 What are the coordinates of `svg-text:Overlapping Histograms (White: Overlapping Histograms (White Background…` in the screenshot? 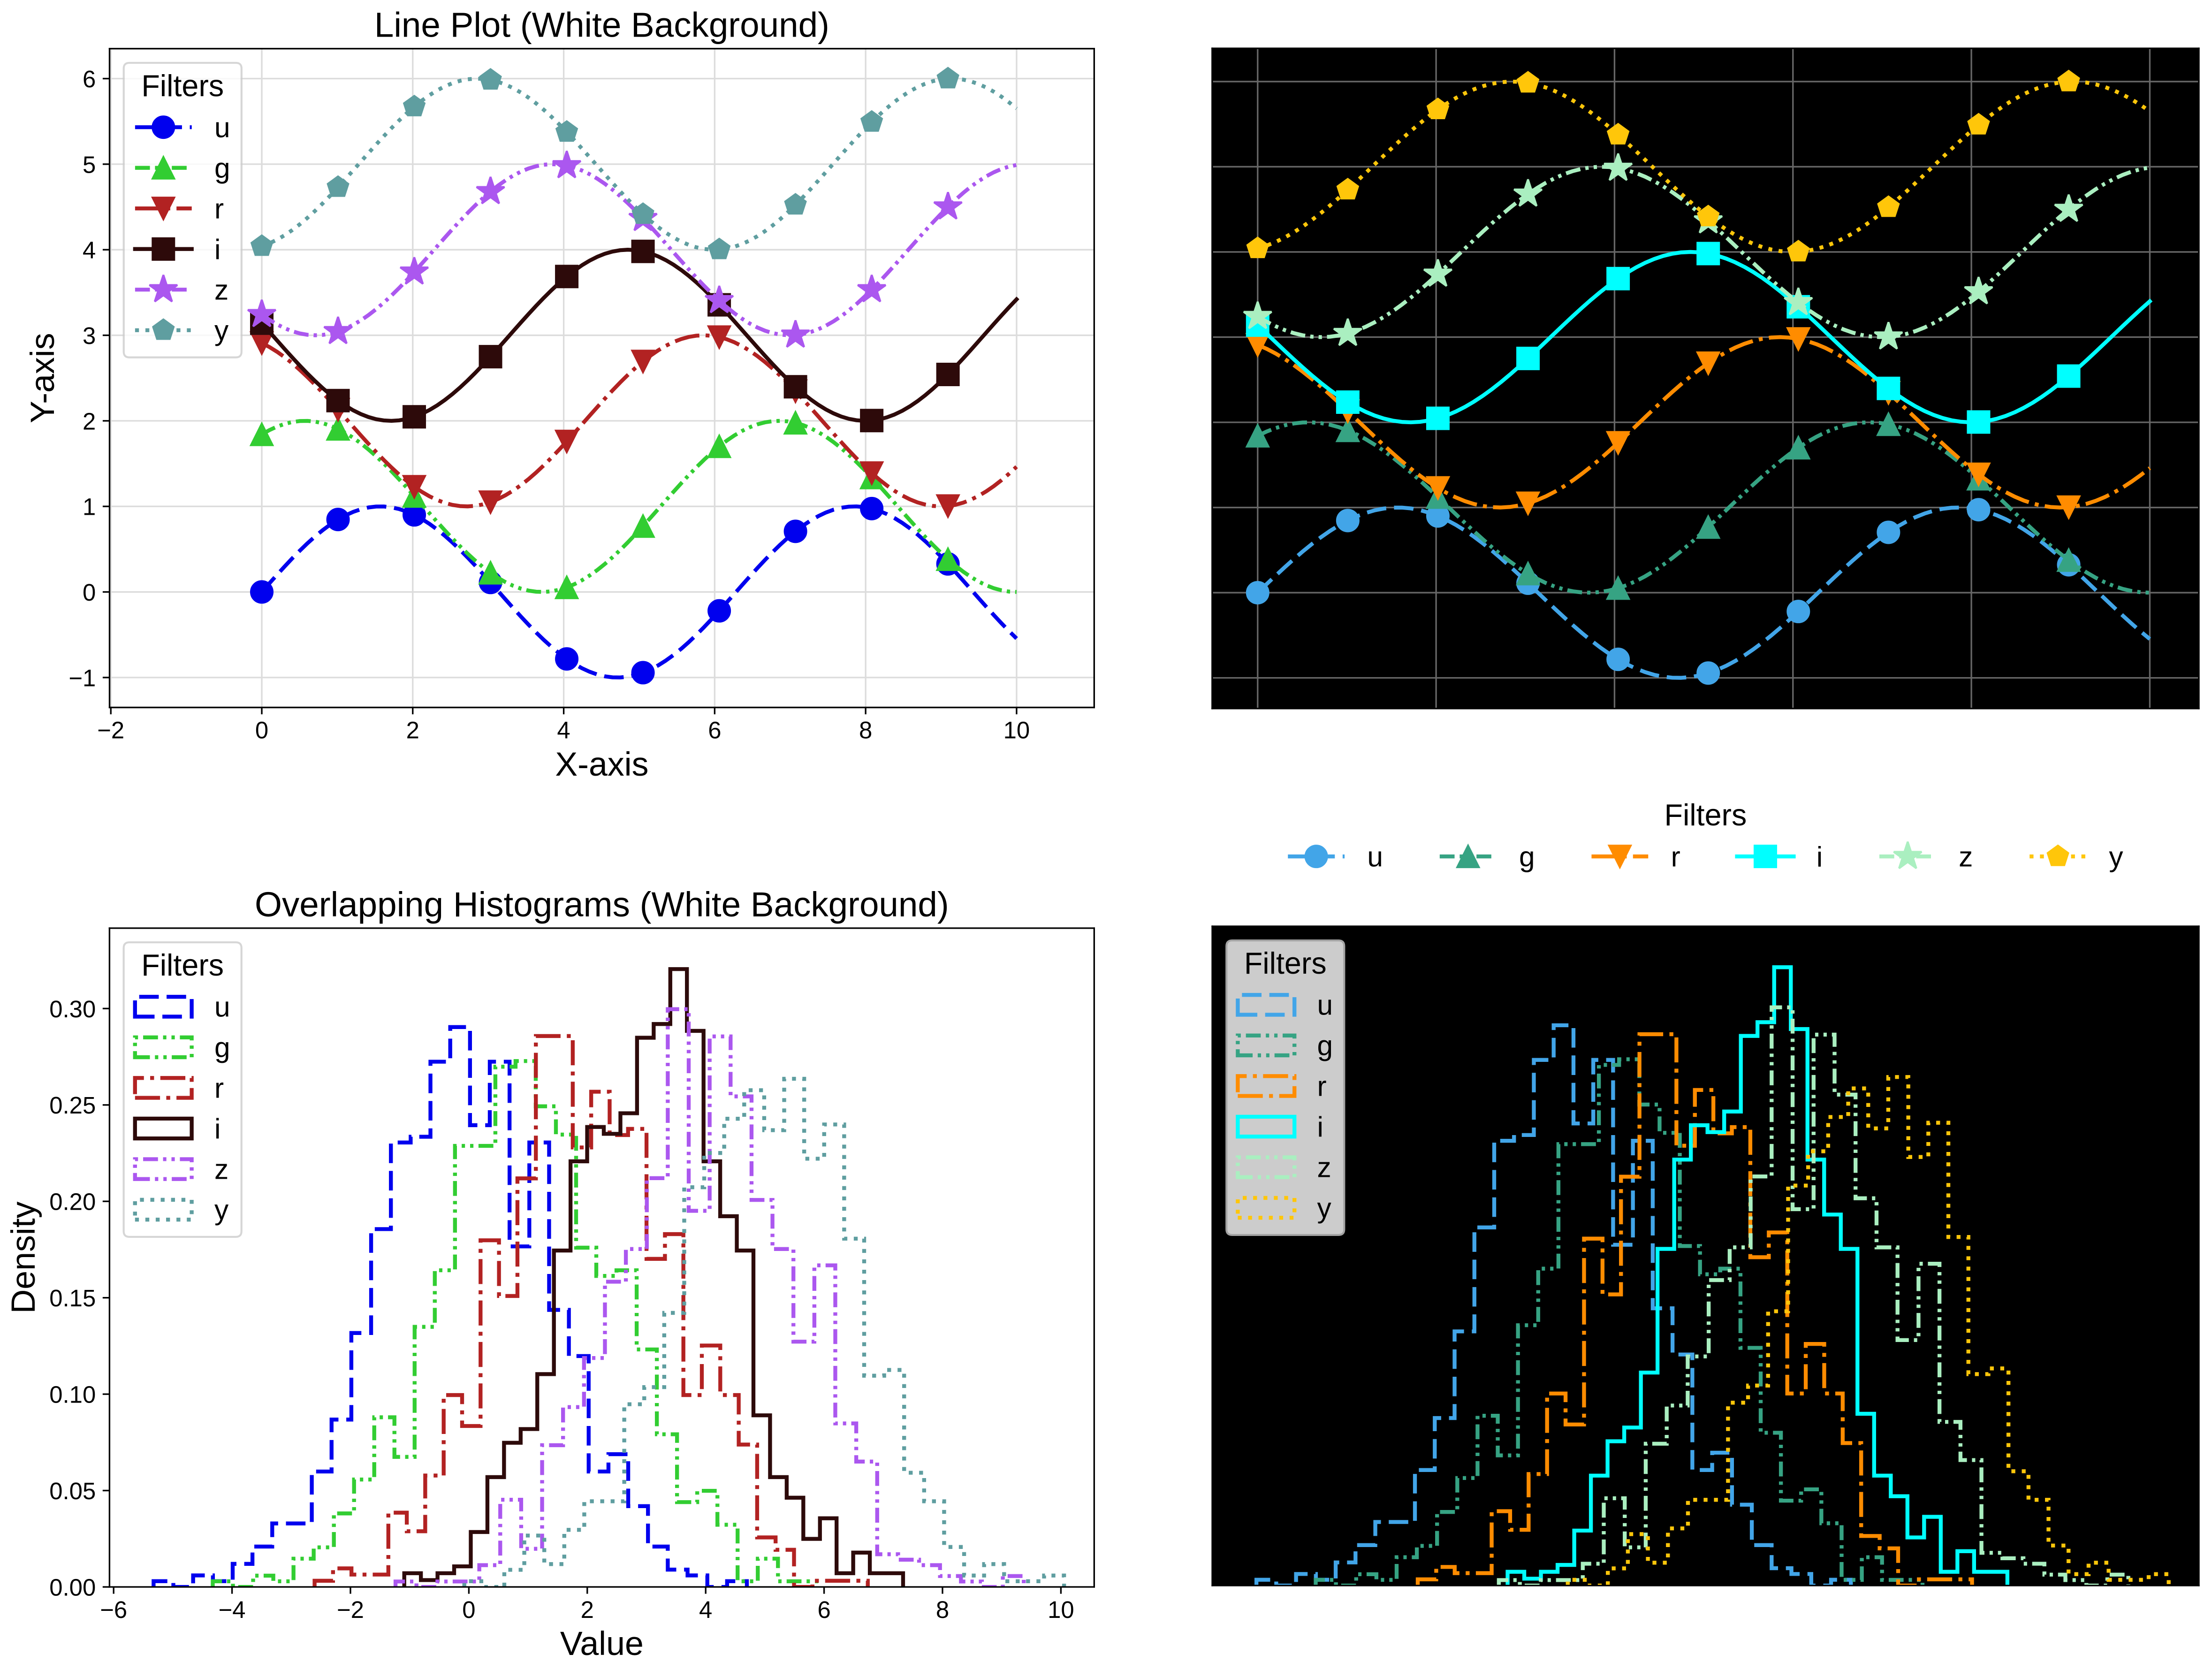 It's located at (602, 904).